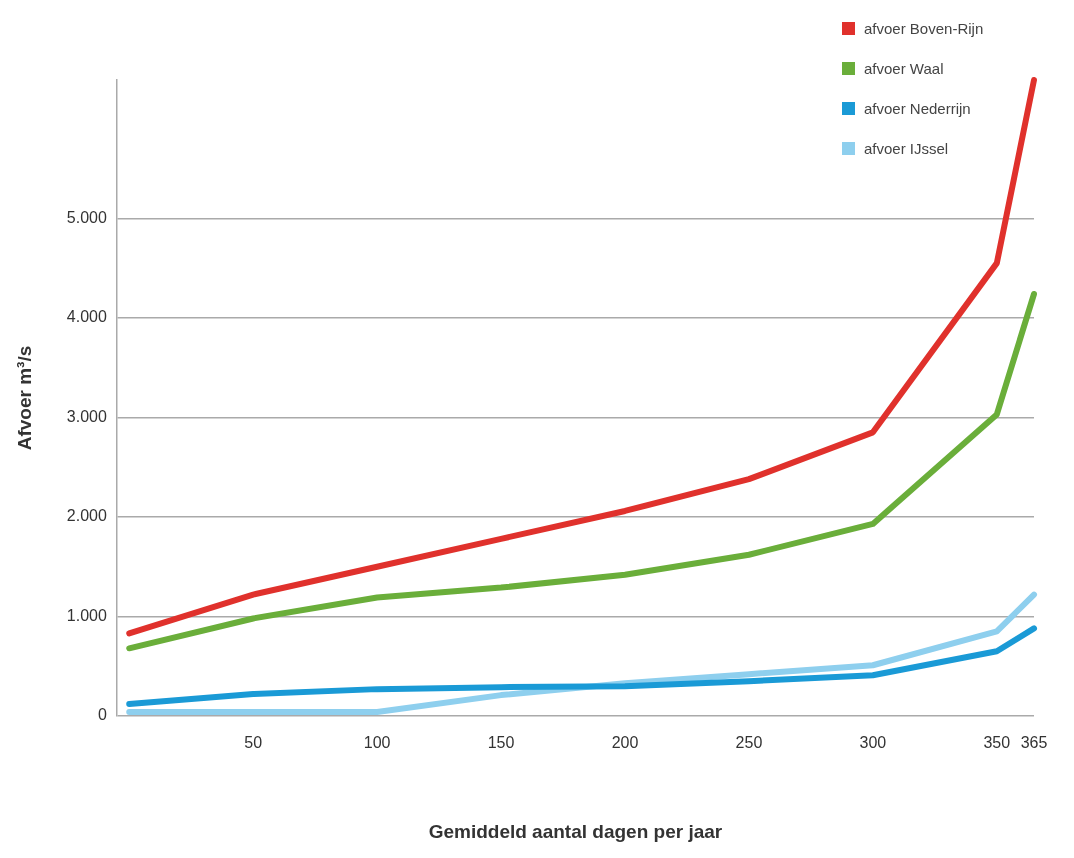 Image resolution: width=1074 pixels, height=858 pixels. Describe the element at coordinates (904, 68) in the screenshot. I see `legend-label: afvoer Waal` at that location.